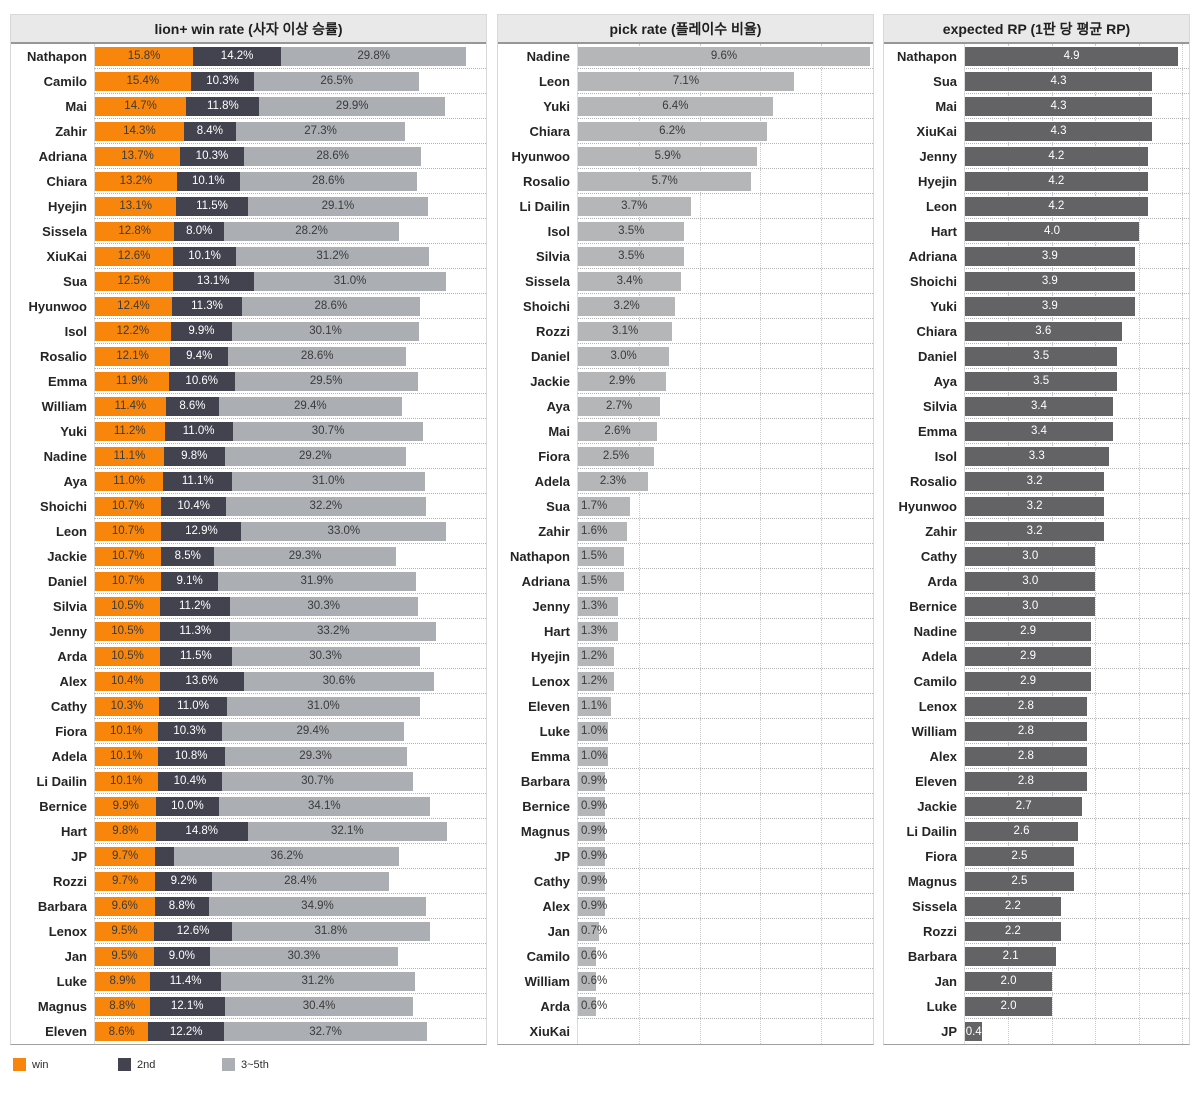  What do you see at coordinates (237, 56) in the screenshot?
I see `second-bar-segment: 14.2%` at bounding box center [237, 56].